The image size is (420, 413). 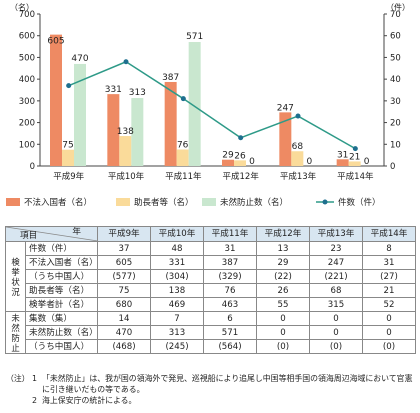 What do you see at coordinates (336, 262) in the screenshot?
I see `table-cell: 247` at bounding box center [336, 262].